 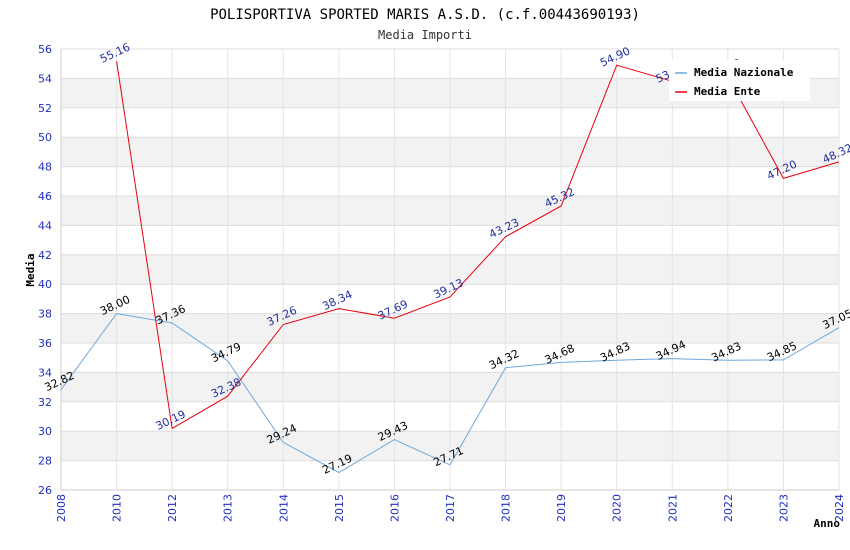 I want to click on y-tick-label: 32, so click(x=45, y=402).